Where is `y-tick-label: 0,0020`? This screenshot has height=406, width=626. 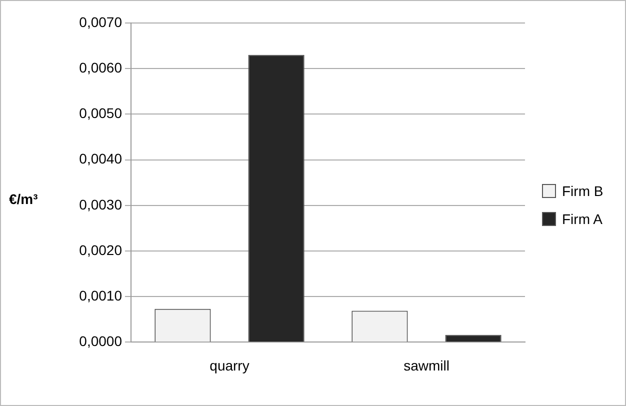 y-tick-label: 0,0020 is located at coordinates (100, 250).